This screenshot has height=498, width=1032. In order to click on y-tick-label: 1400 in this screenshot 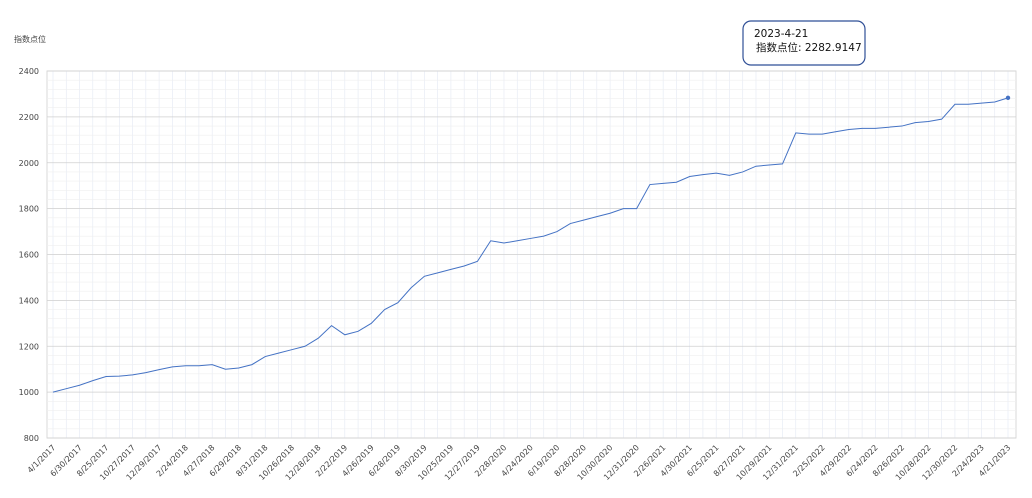, I will do `click(29, 300)`.